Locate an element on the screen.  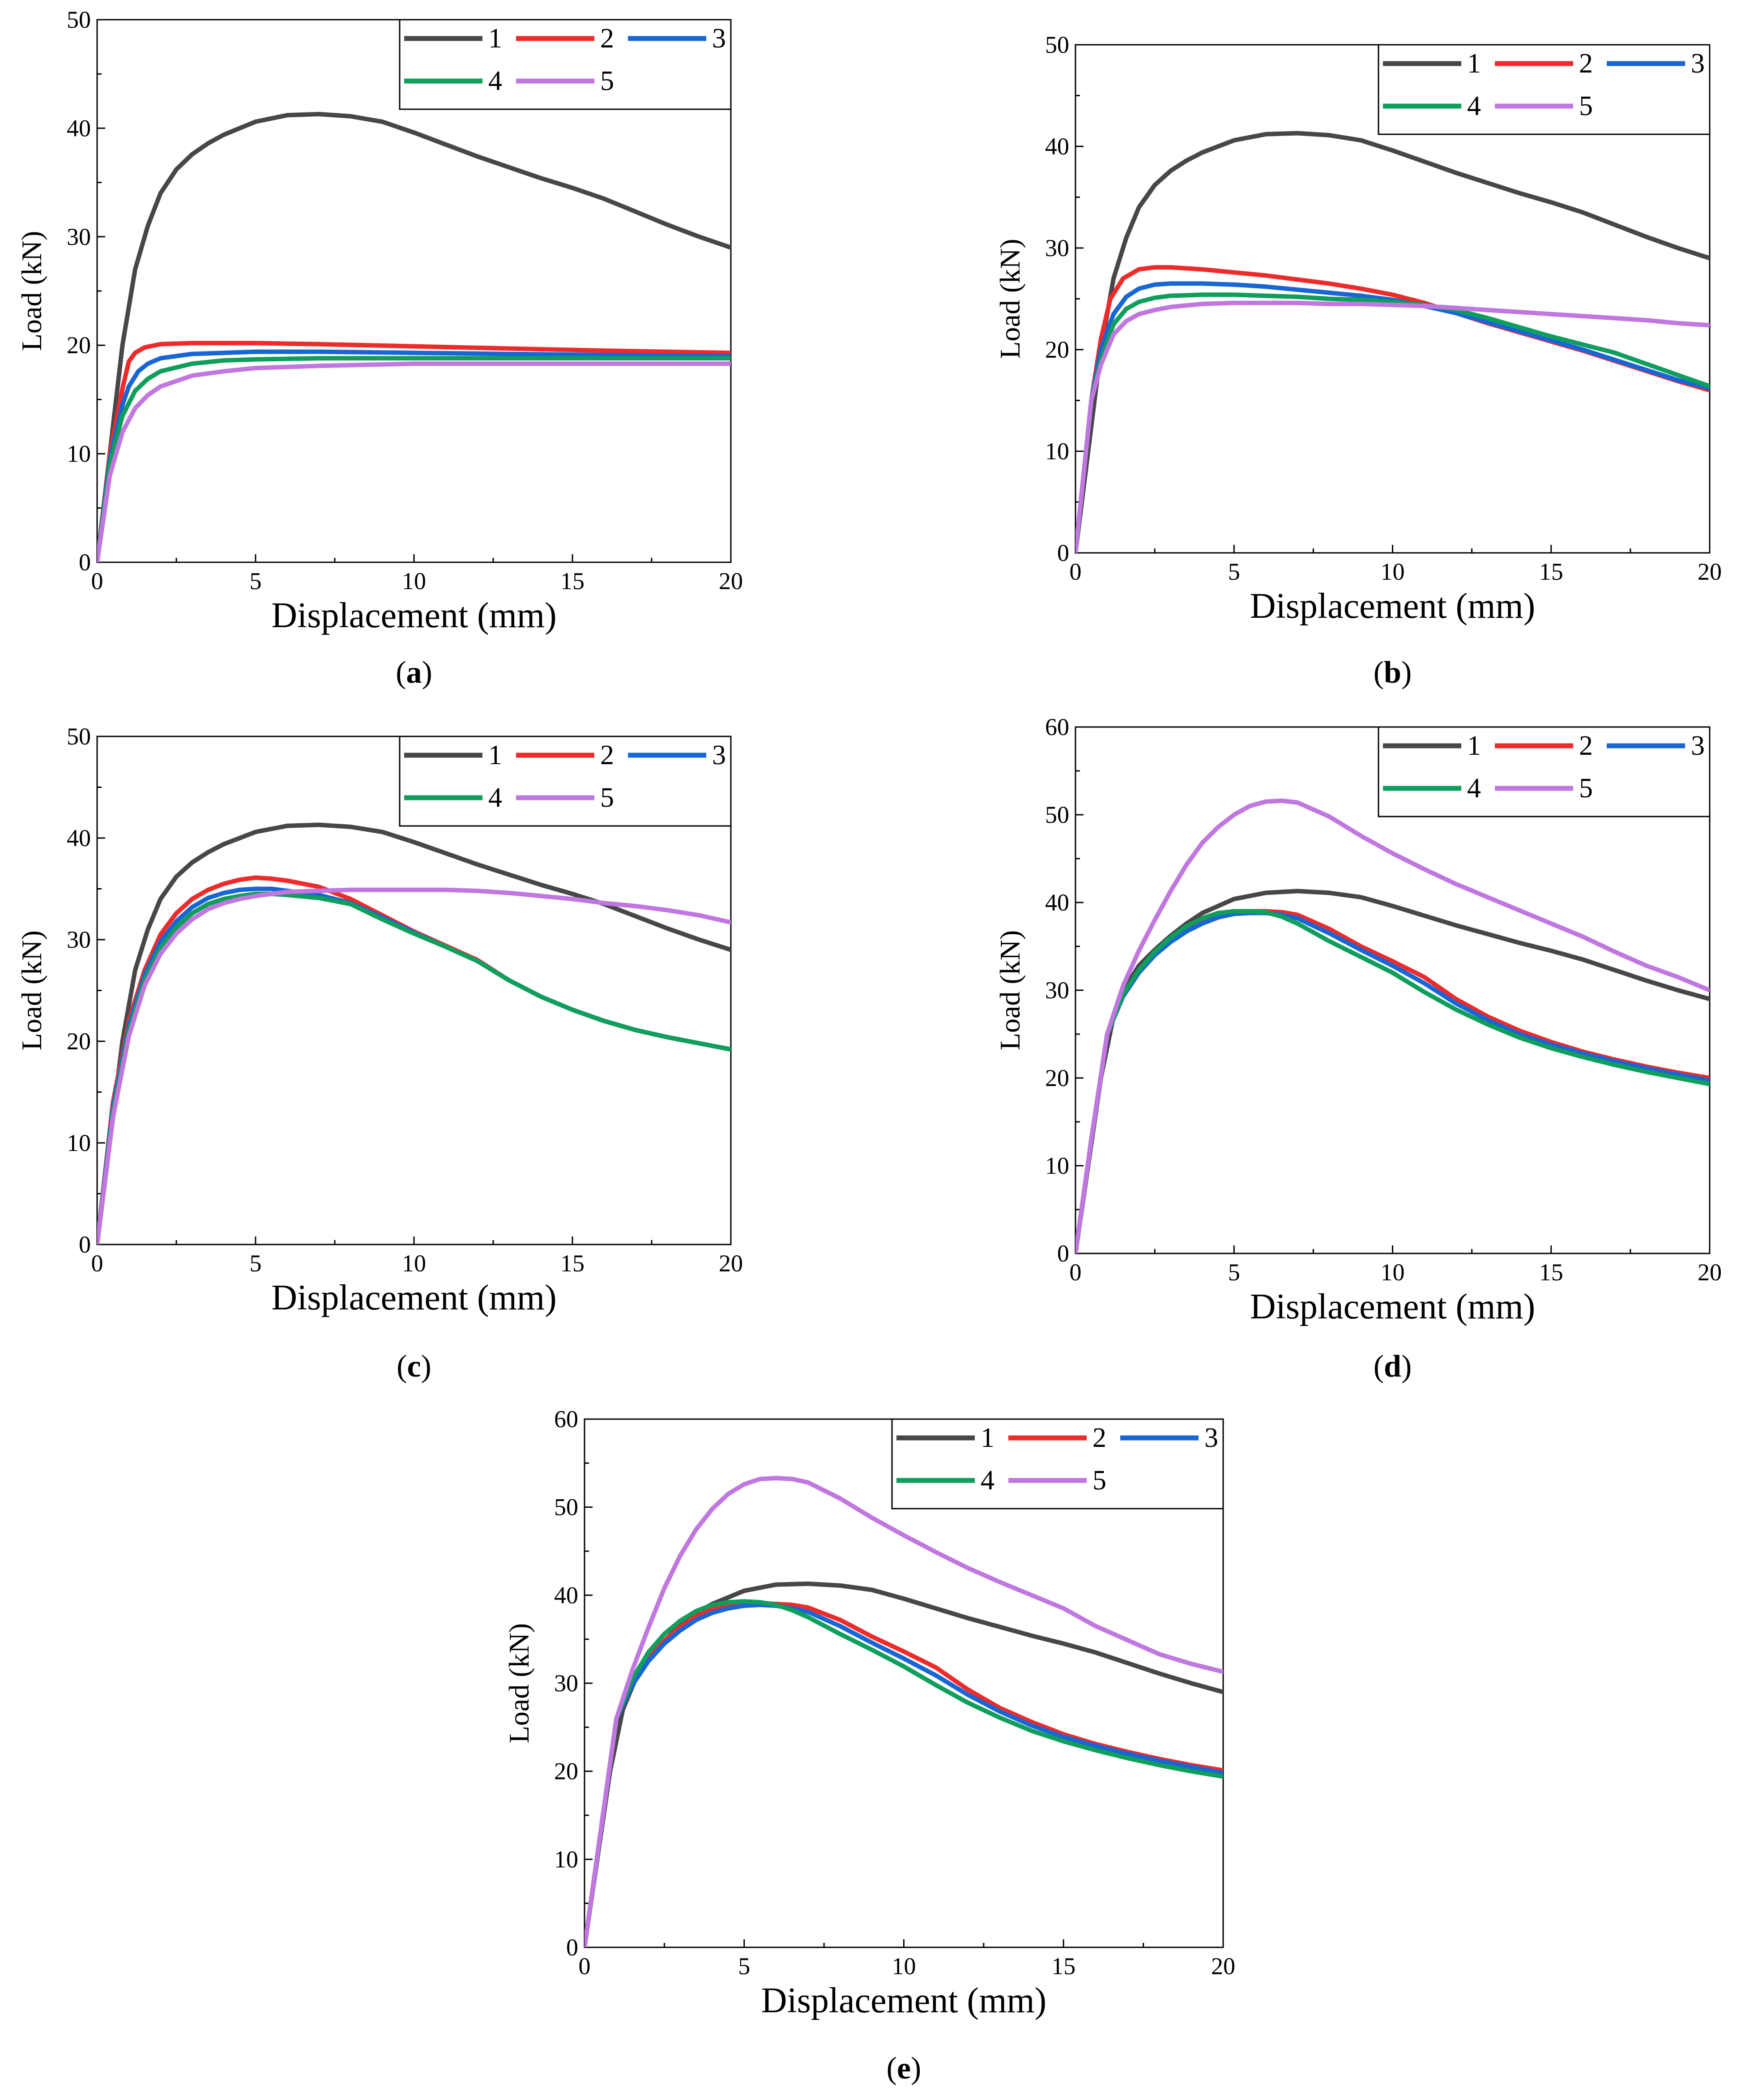
panel-caption-e: (e) is located at coordinates (904, 2068).